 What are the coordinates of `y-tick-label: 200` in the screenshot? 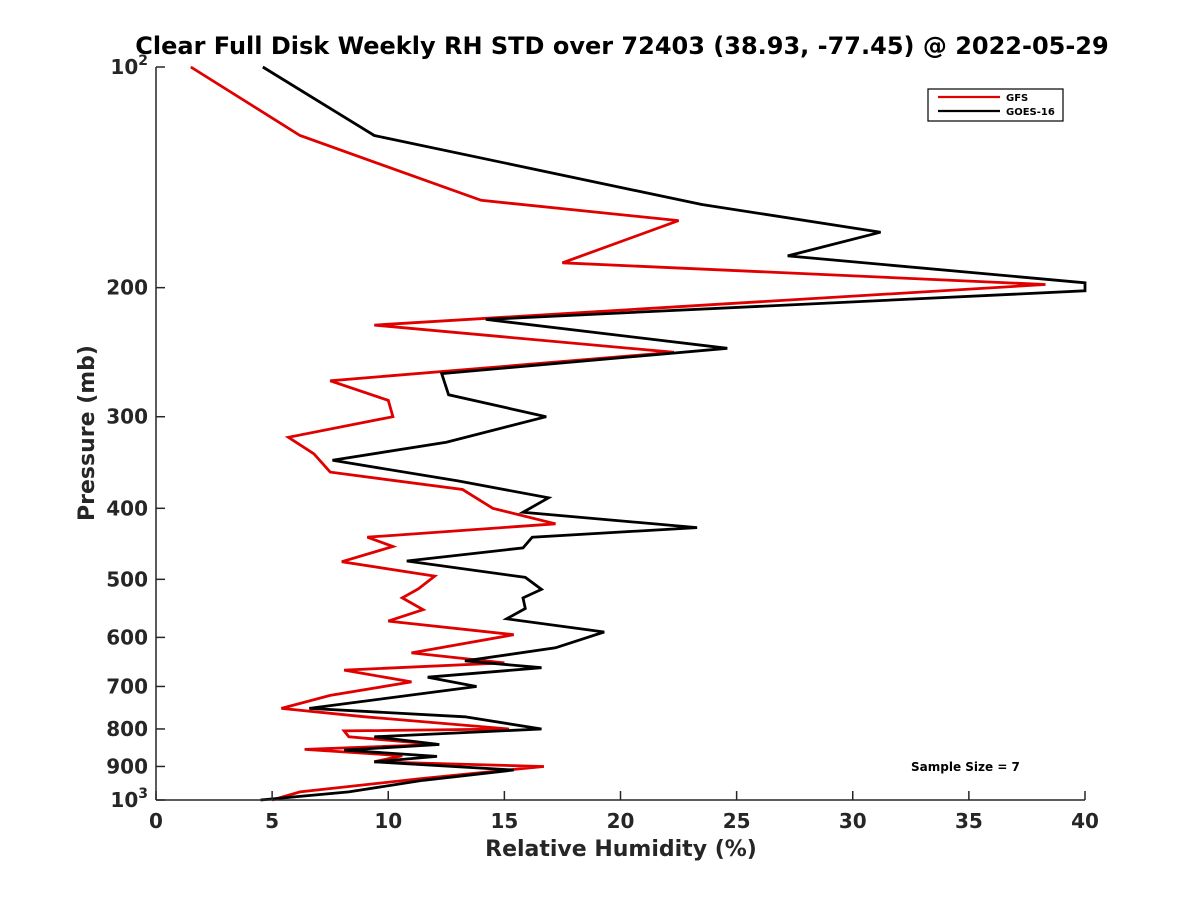 It's located at (127, 288).